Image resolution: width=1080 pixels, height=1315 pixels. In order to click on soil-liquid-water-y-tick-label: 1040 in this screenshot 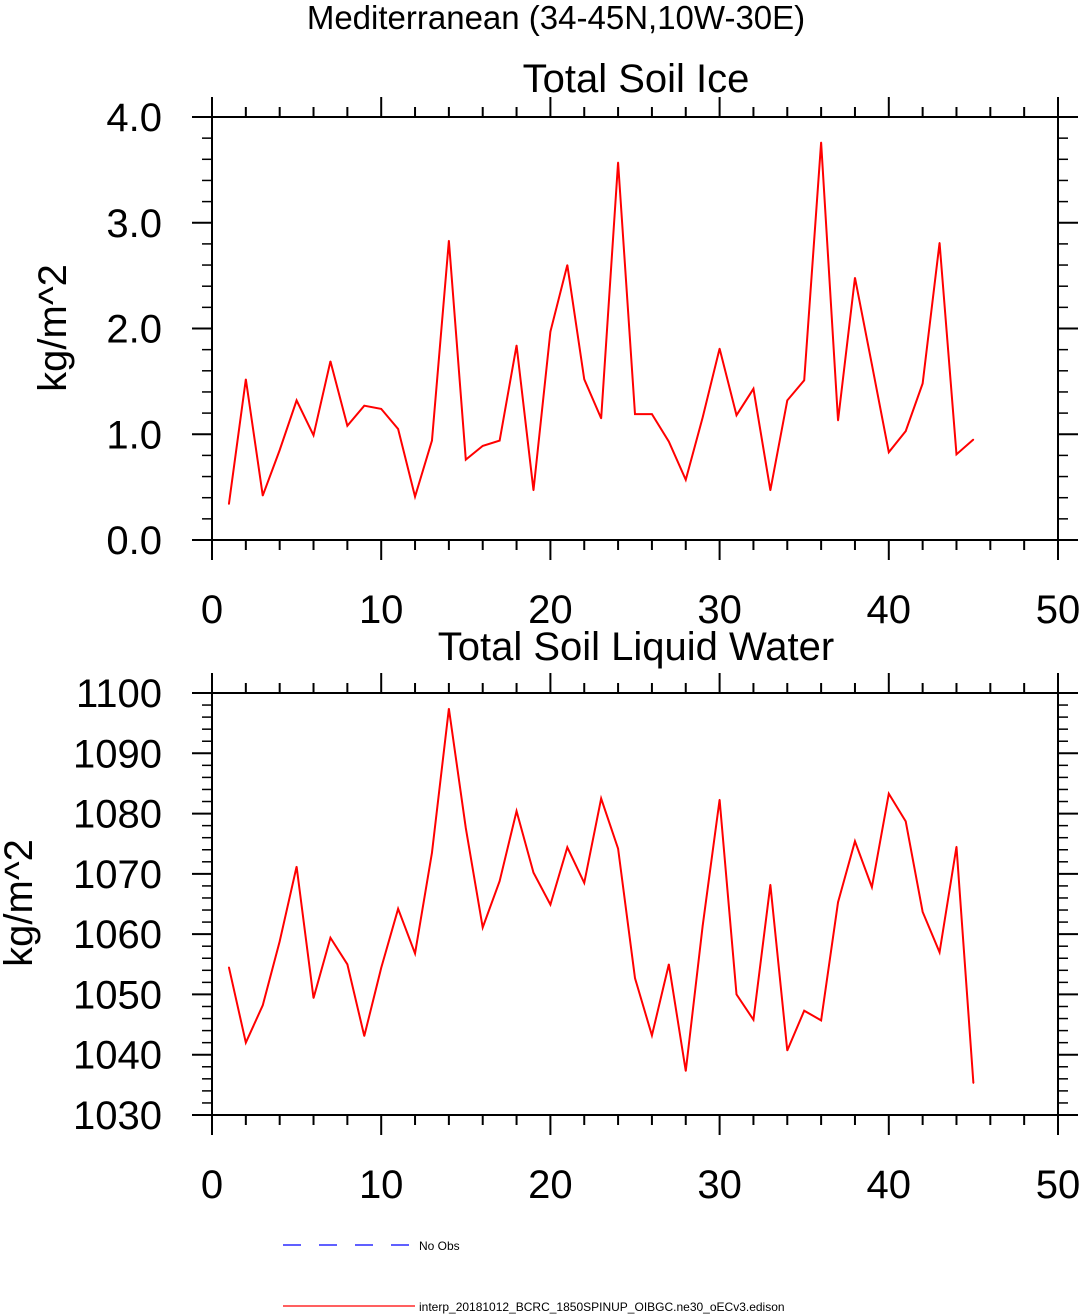, I will do `click(117, 1056)`.